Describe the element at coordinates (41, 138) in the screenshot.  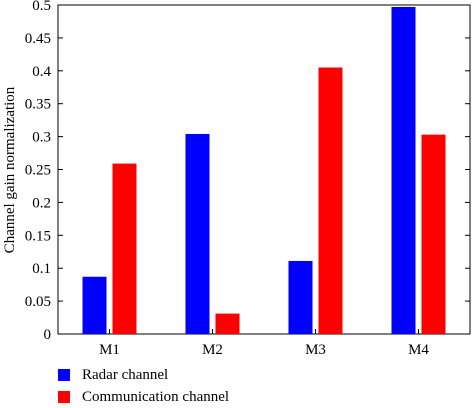
I see `y-tick-label: 0.3` at that location.